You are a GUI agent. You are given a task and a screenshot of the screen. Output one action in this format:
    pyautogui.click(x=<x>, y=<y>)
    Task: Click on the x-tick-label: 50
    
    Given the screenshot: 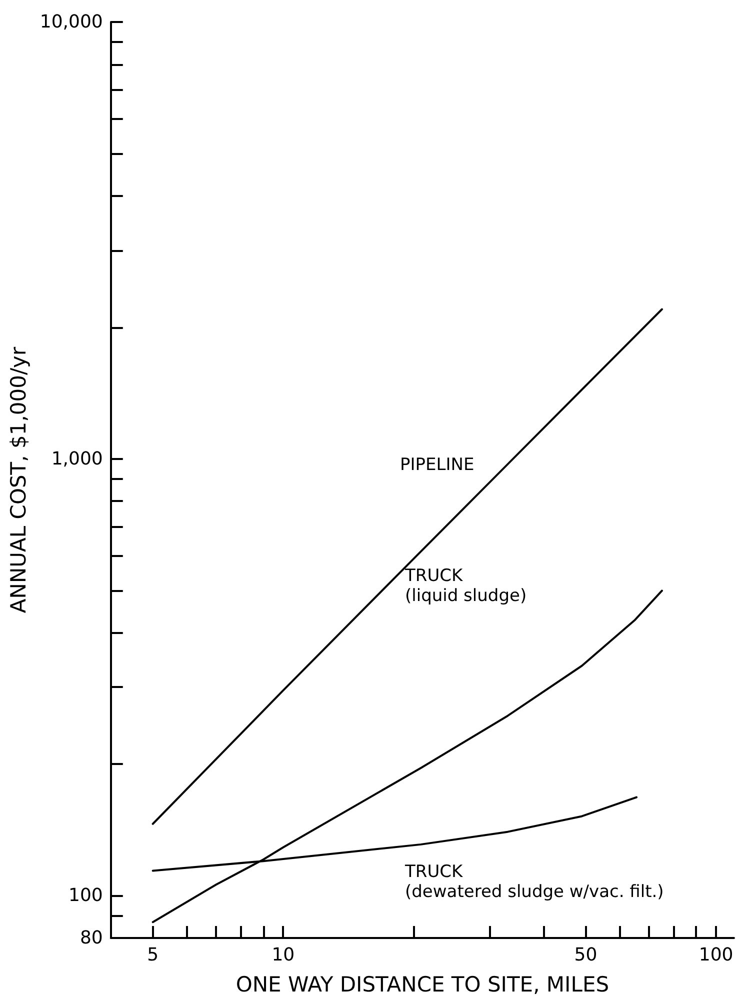 What is the action you would take?
    pyautogui.click(x=586, y=955)
    